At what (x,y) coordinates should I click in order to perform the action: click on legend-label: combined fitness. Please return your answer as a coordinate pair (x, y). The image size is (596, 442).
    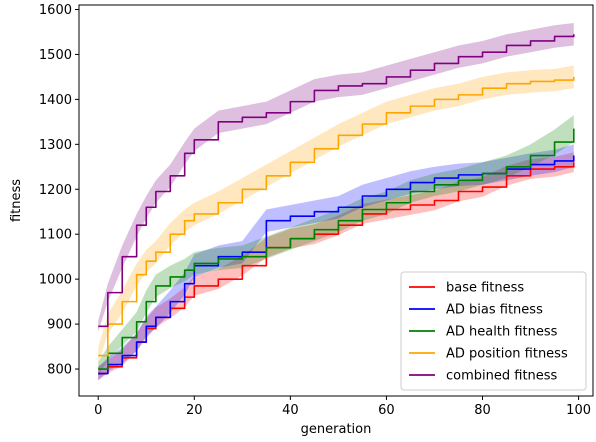
    Looking at the image, I should click on (502, 376).